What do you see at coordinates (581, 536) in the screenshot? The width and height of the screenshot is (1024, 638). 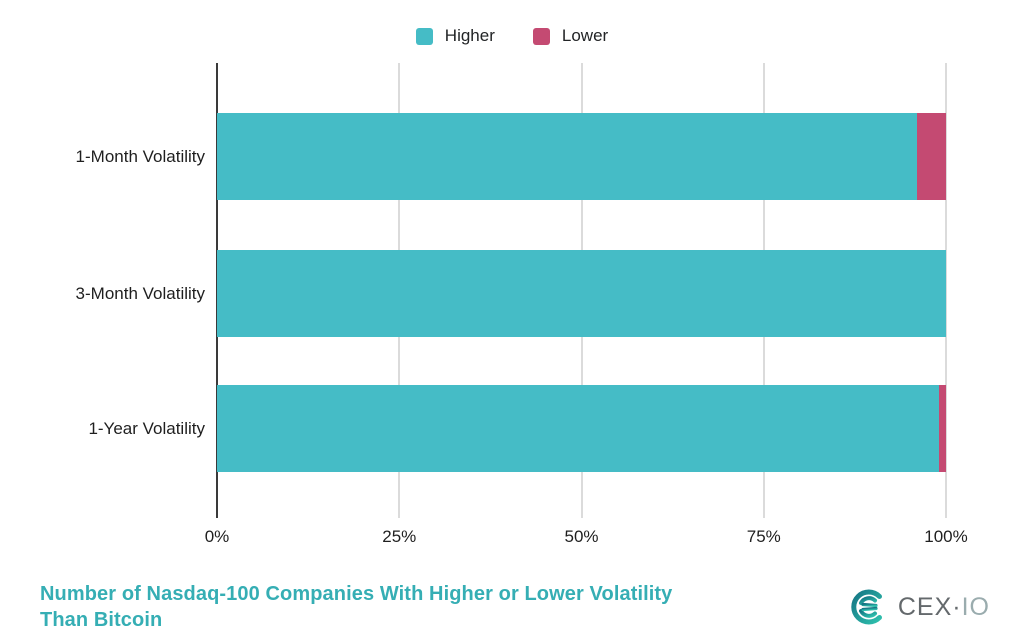 I see `x-tick-label: 50%` at bounding box center [581, 536].